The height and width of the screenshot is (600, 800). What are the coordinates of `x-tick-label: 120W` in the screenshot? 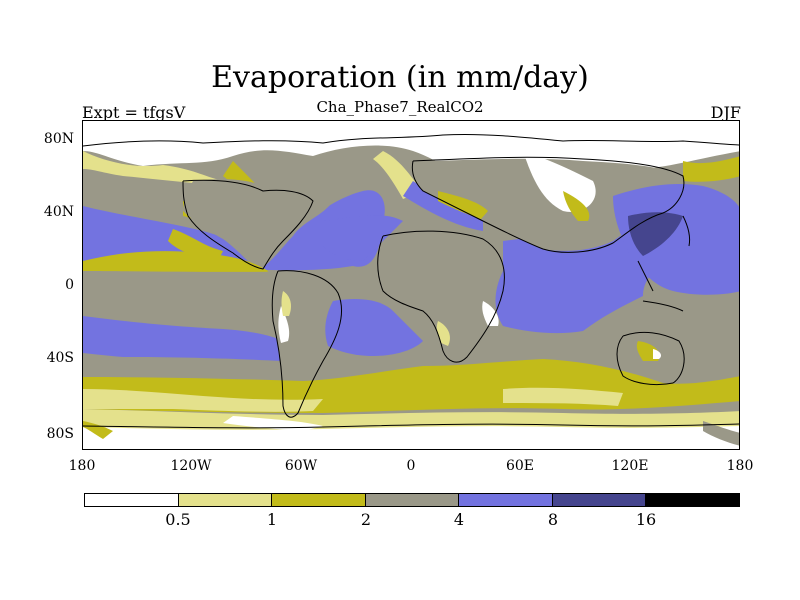 It's located at (191, 466).